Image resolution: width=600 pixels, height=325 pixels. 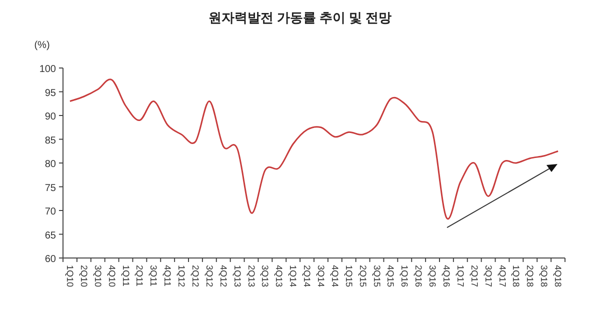 What do you see at coordinates (446, 276) in the screenshot?
I see `x-tick-label: 4Q16` at bounding box center [446, 276].